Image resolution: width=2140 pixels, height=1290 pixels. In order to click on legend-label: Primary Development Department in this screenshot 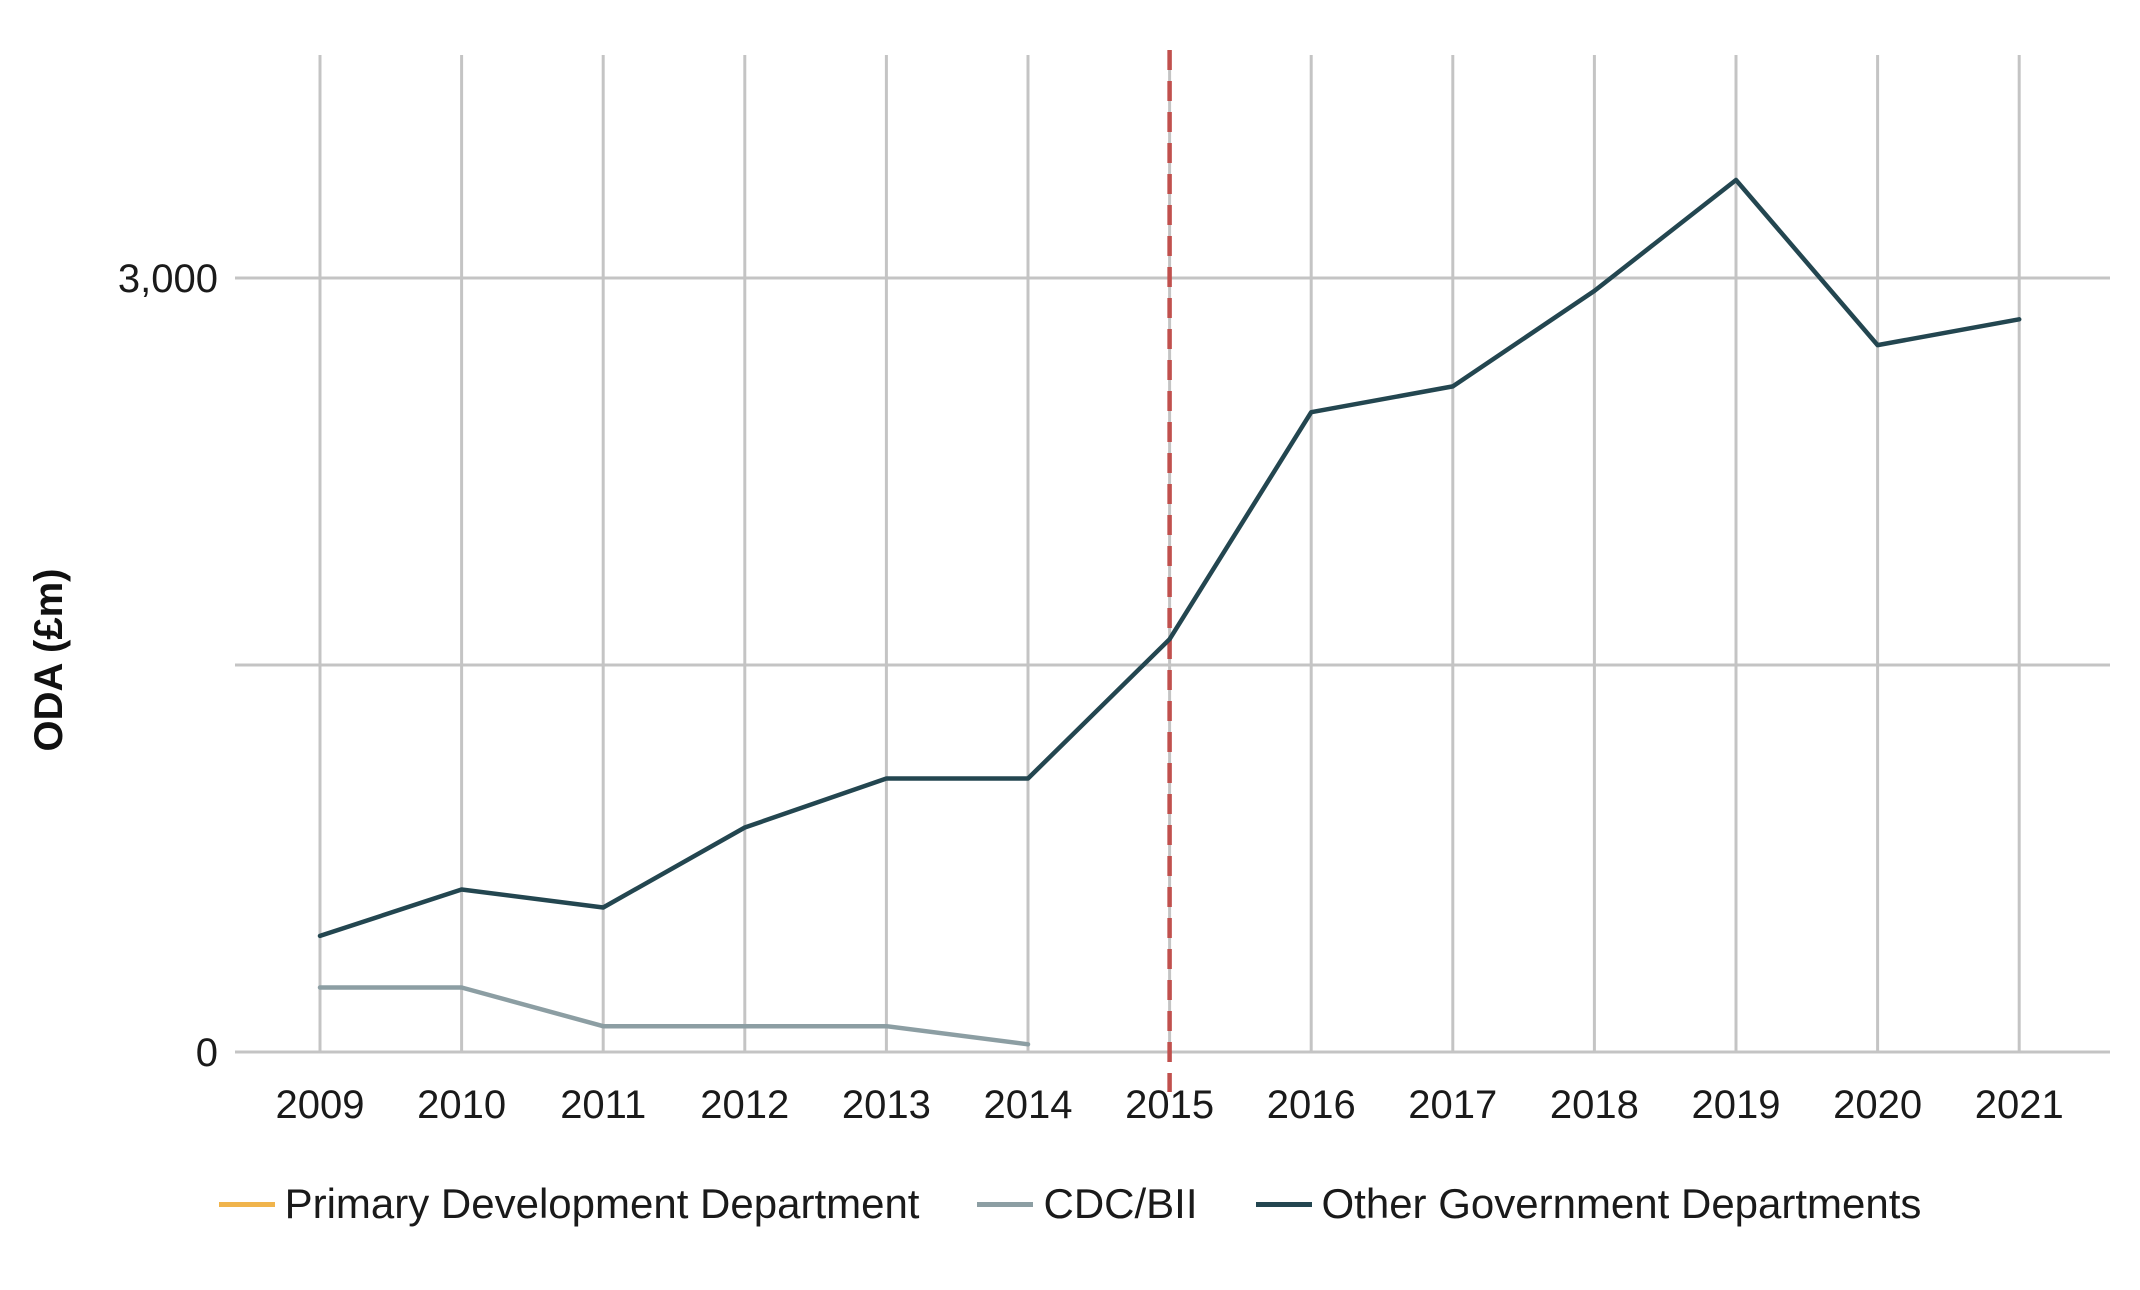, I will do `click(602, 1203)`.